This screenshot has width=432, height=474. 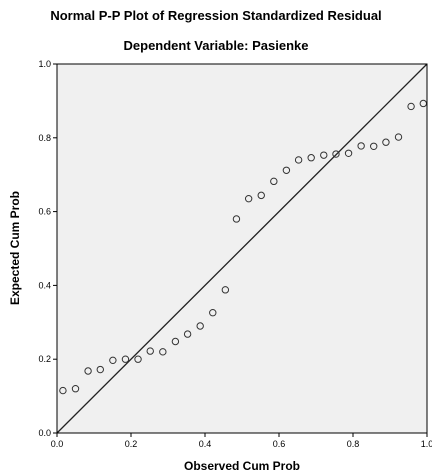 What do you see at coordinates (279, 444) in the screenshot?
I see `x-tick-label: 0.6` at bounding box center [279, 444].